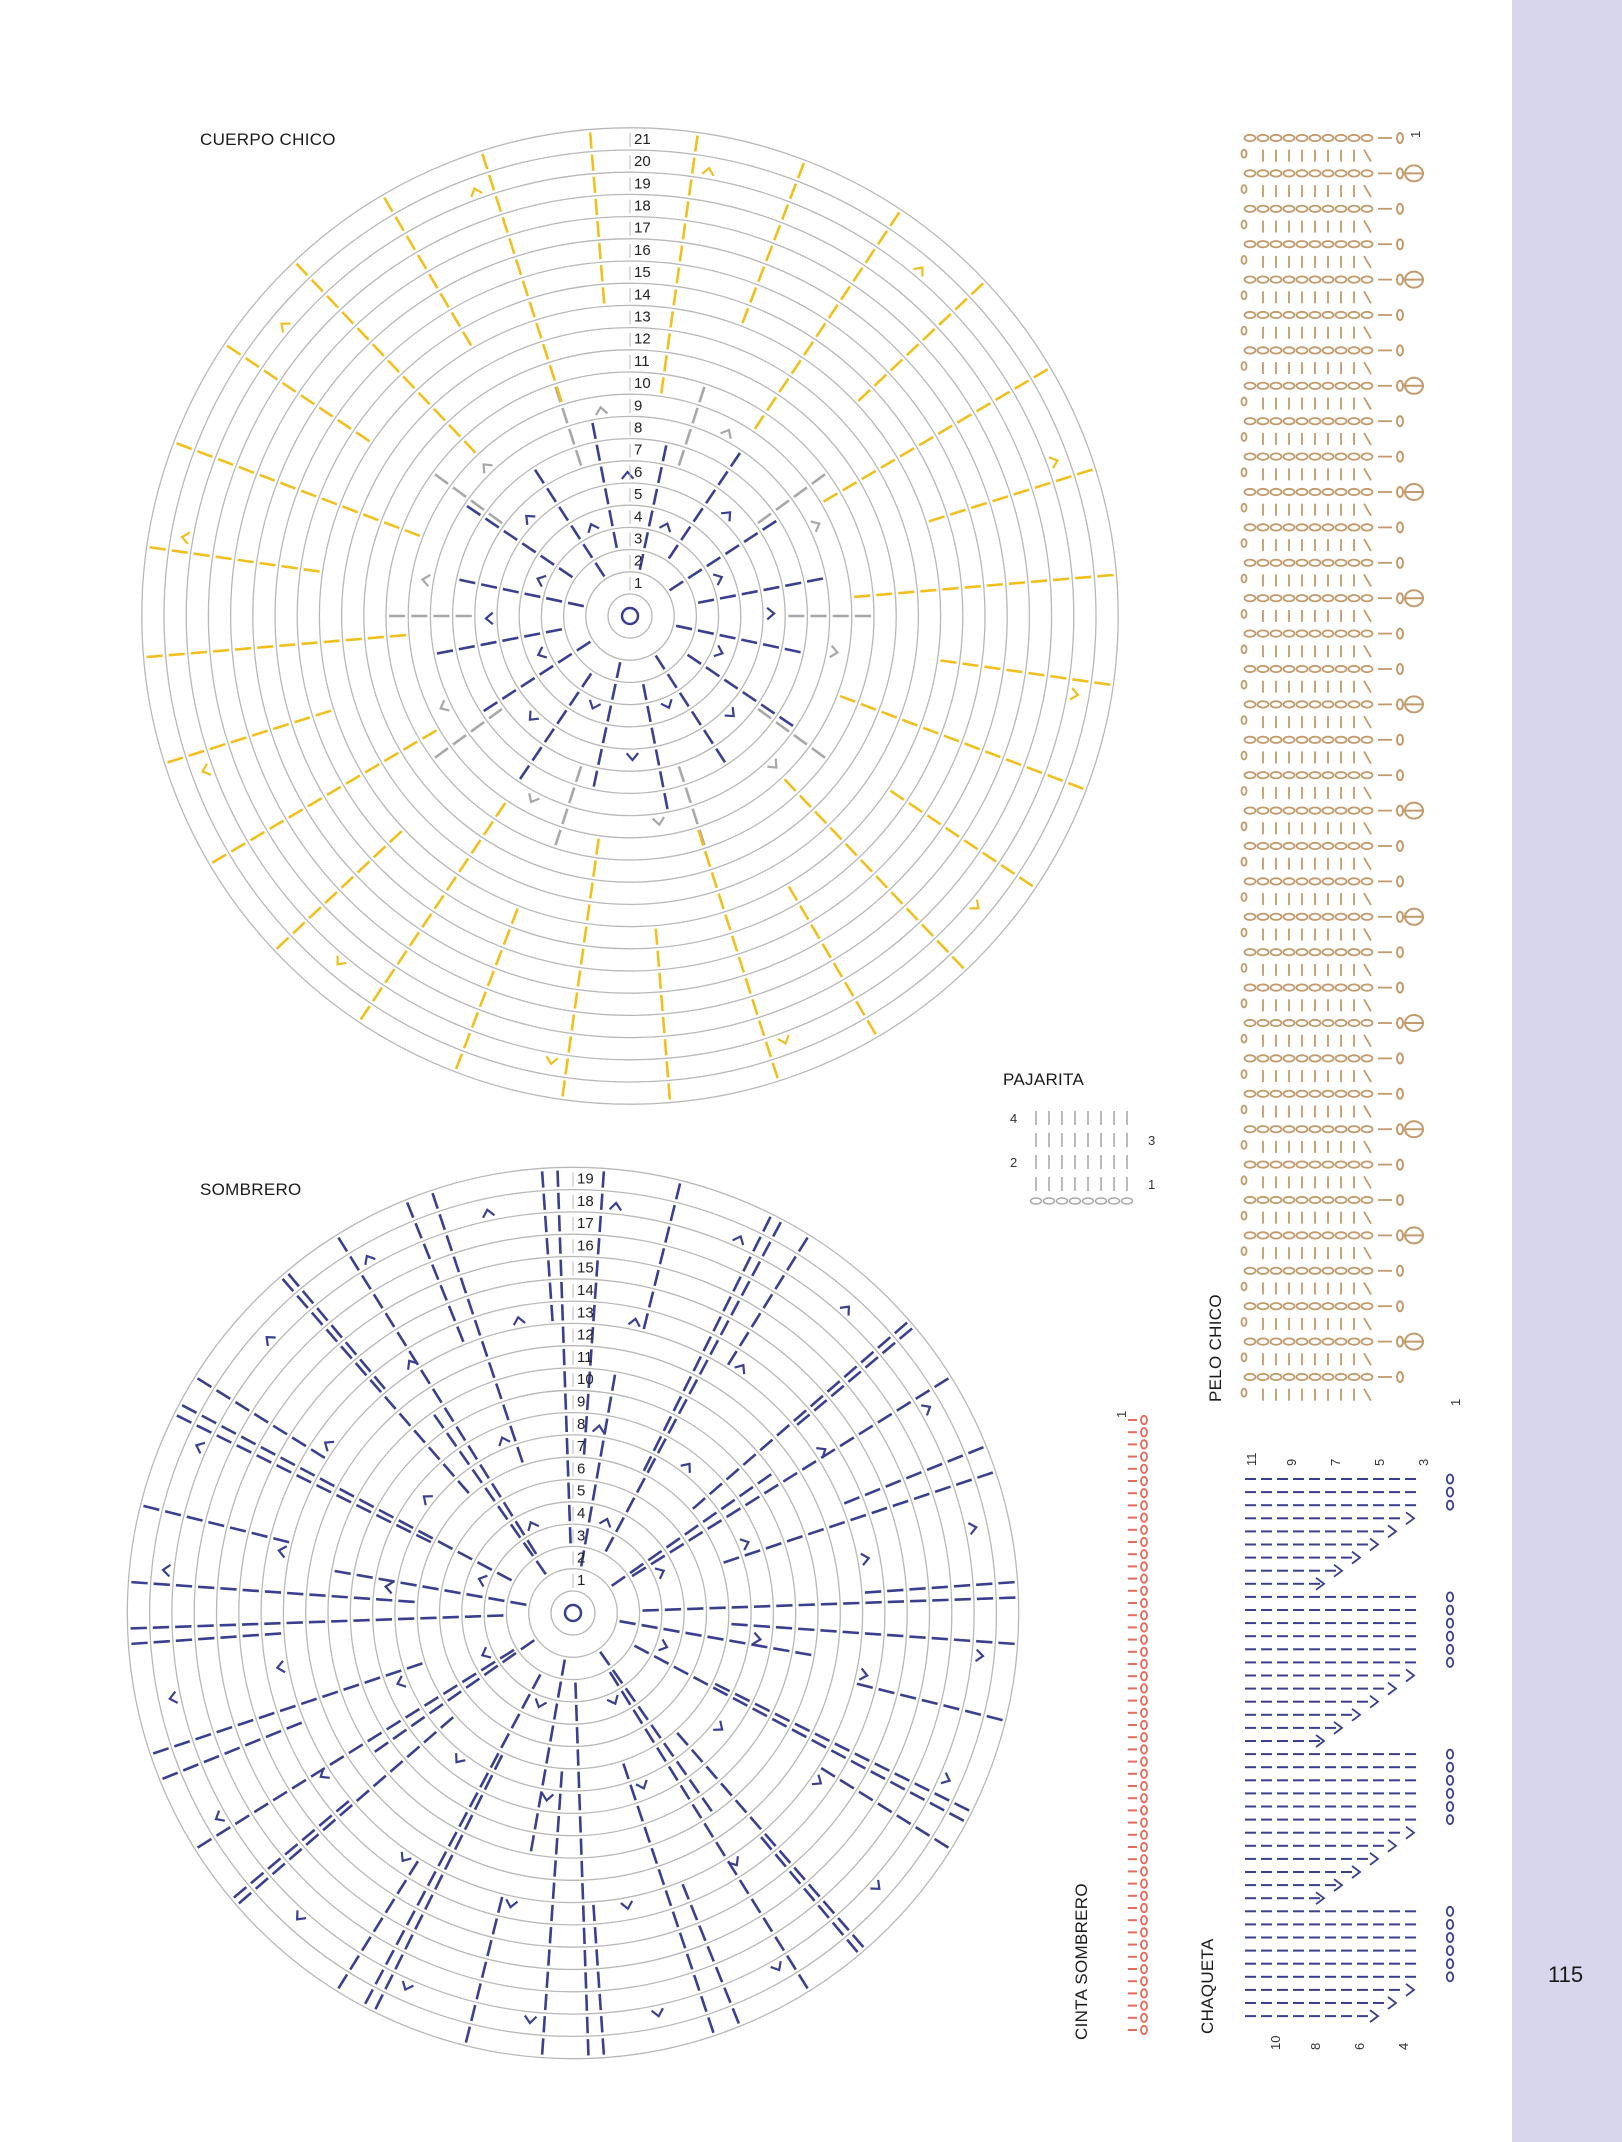 The image size is (1622, 2142). What do you see at coordinates (638, 472) in the screenshot?
I see `round-number: 6` at bounding box center [638, 472].